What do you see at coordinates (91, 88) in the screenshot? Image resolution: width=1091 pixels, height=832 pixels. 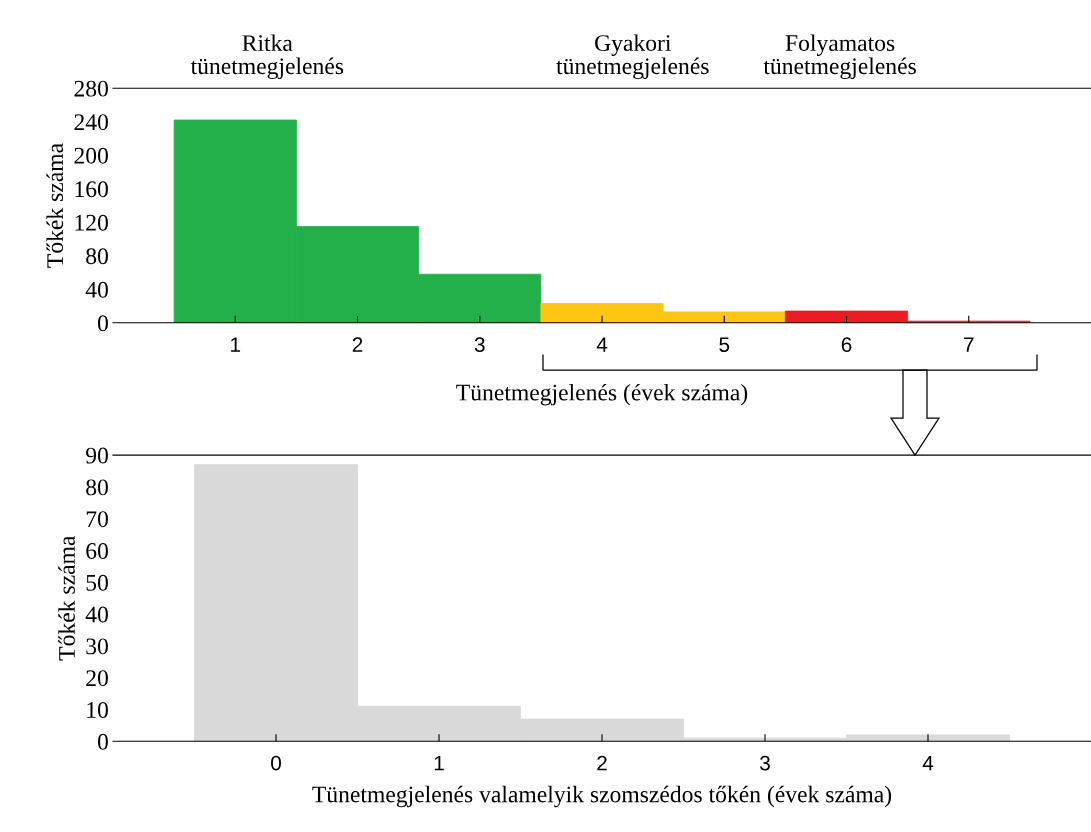 I see `y-tick-label: 280` at bounding box center [91, 88].